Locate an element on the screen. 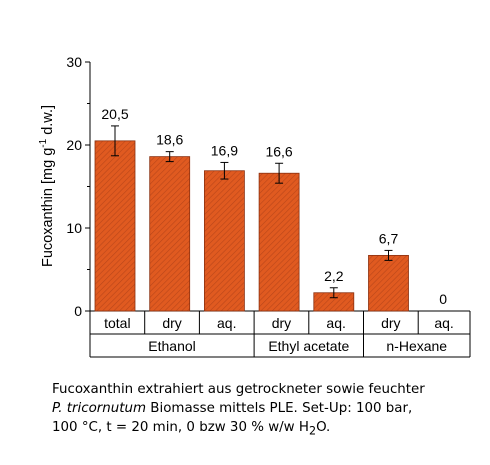 This screenshot has width=490, height=465. species-name: P. tricornutum is located at coordinates (99, 408).